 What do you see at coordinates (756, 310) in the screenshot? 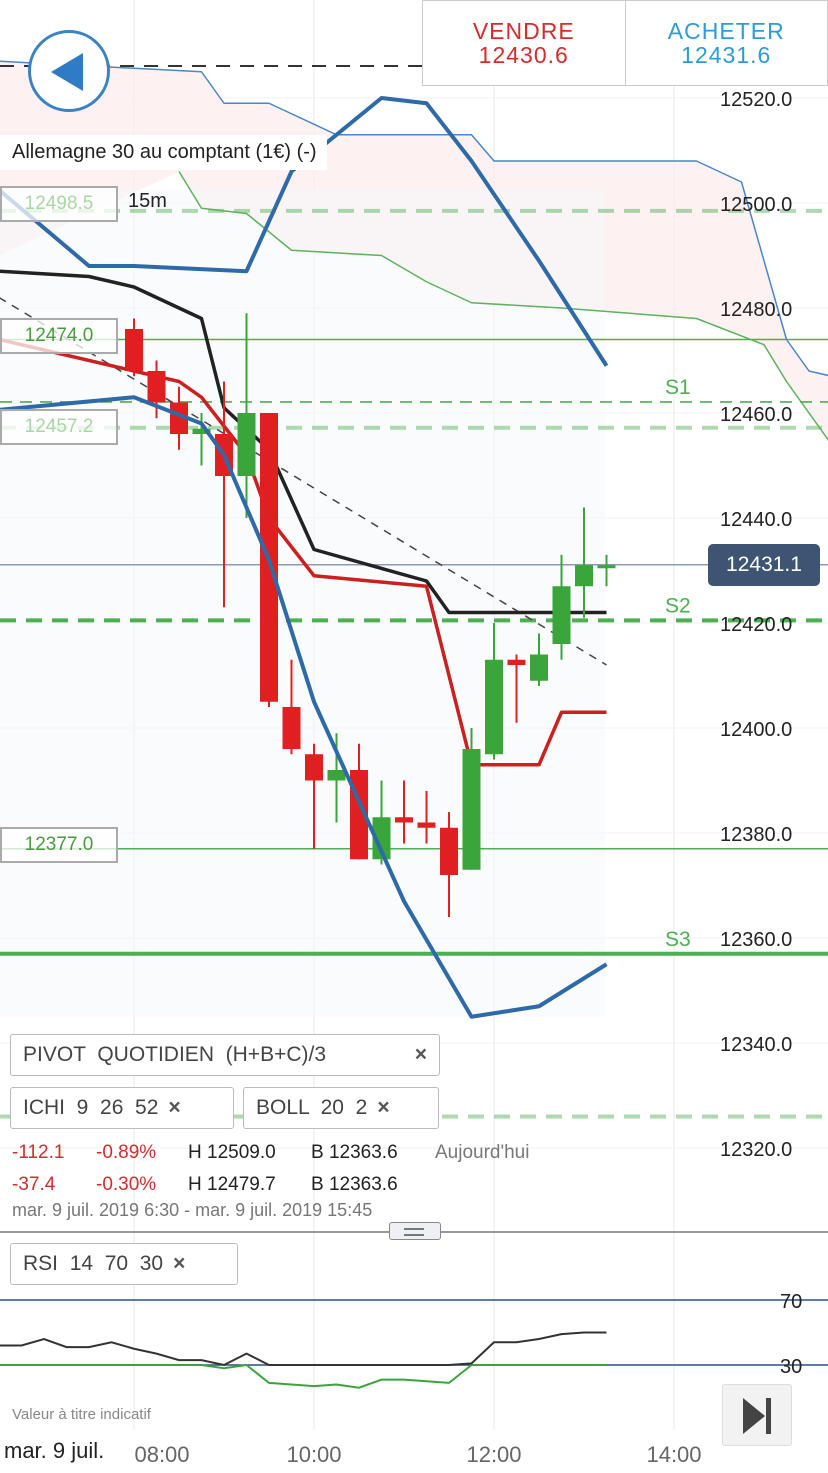
I see `y-axis-tick-label: 12480.0` at bounding box center [756, 310].